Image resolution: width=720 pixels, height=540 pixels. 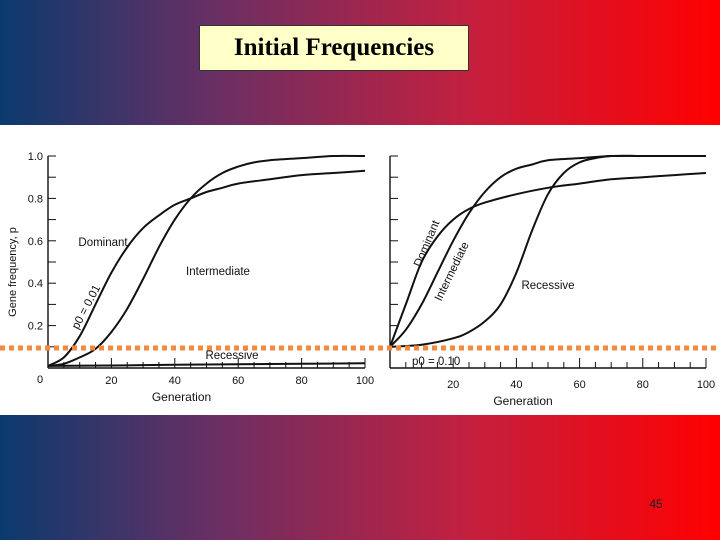 I want to click on series-line-recessive, so click(x=206, y=364).